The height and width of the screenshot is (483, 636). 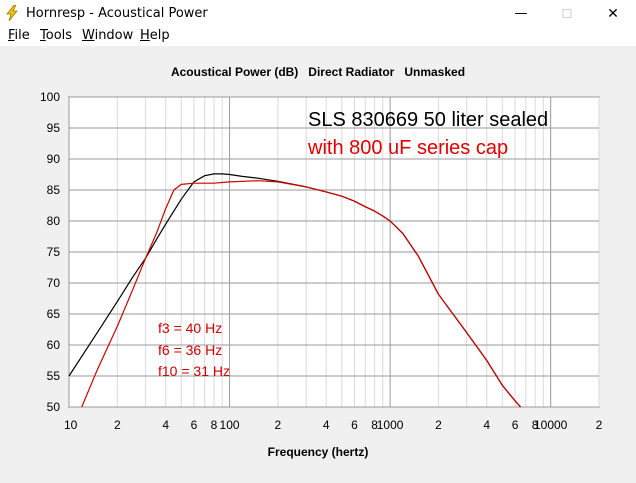 I want to click on y-tick-label: 80, so click(x=54, y=221).